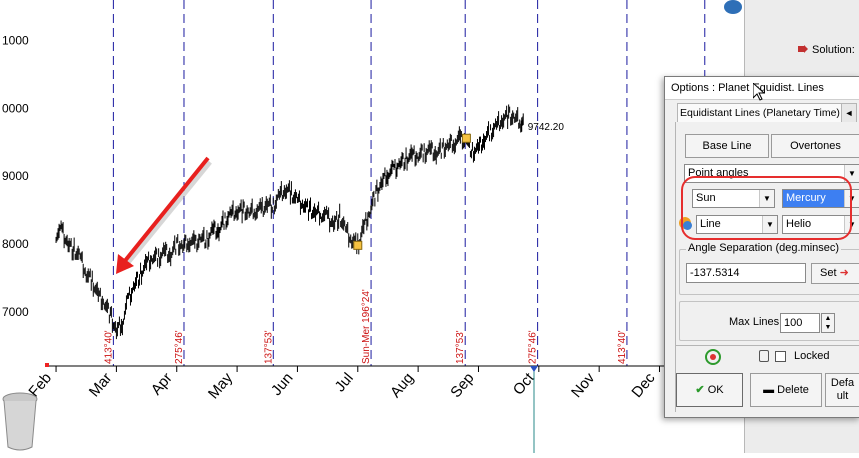 Image resolution: width=859 pixels, height=458 pixels. Describe the element at coordinates (764, 112) in the screenshot. I see `tab-equidistant-lines: Equidistant Lines (Planetary Time)` at that location.